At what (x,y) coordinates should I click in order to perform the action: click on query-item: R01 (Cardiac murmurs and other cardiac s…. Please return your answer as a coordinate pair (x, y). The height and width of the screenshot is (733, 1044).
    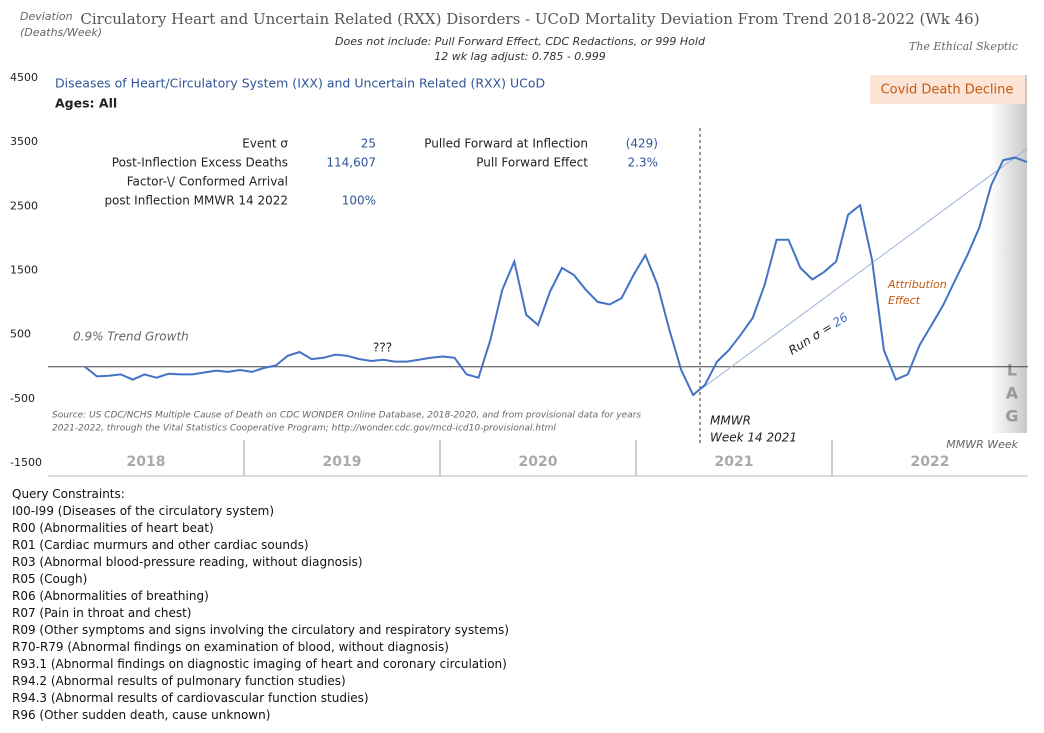
    Looking at the image, I should click on (160, 545).